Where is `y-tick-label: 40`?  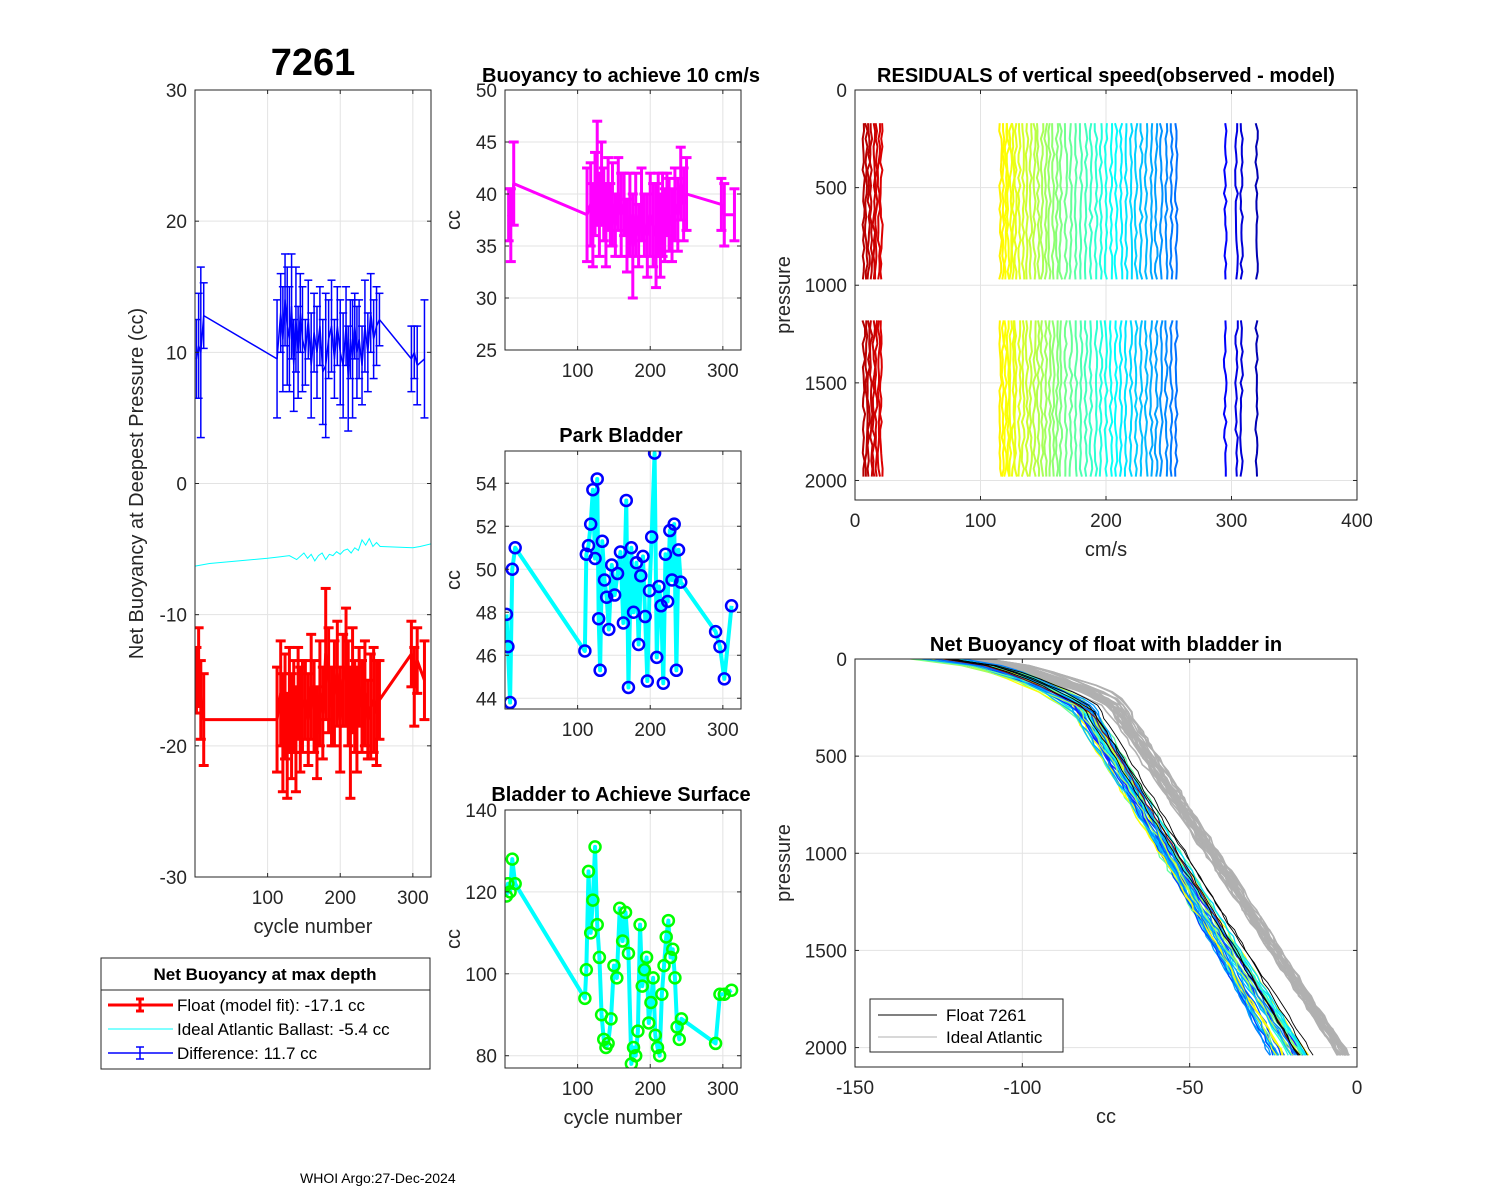 y-tick-label: 40 is located at coordinates (486, 195).